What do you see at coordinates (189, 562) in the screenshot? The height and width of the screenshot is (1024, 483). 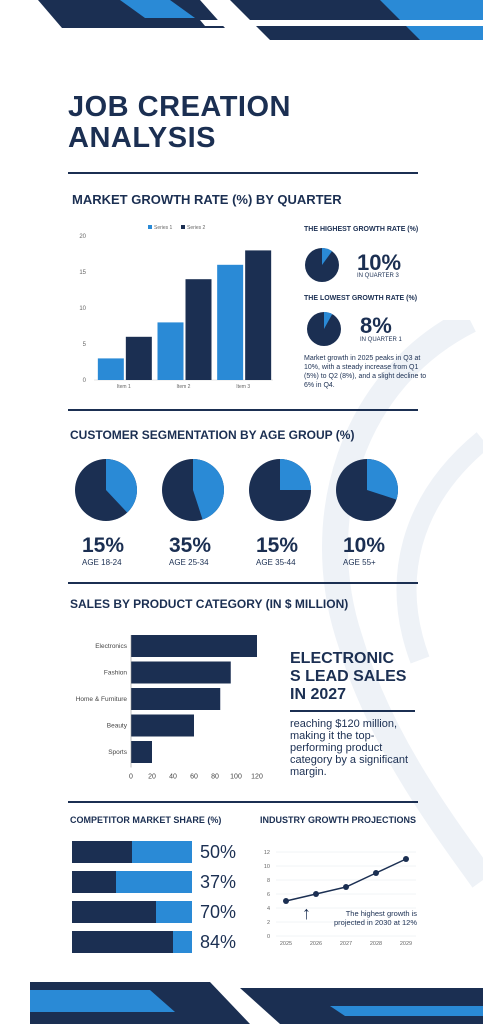 I see `segment-label: AGE 25-34` at bounding box center [189, 562].